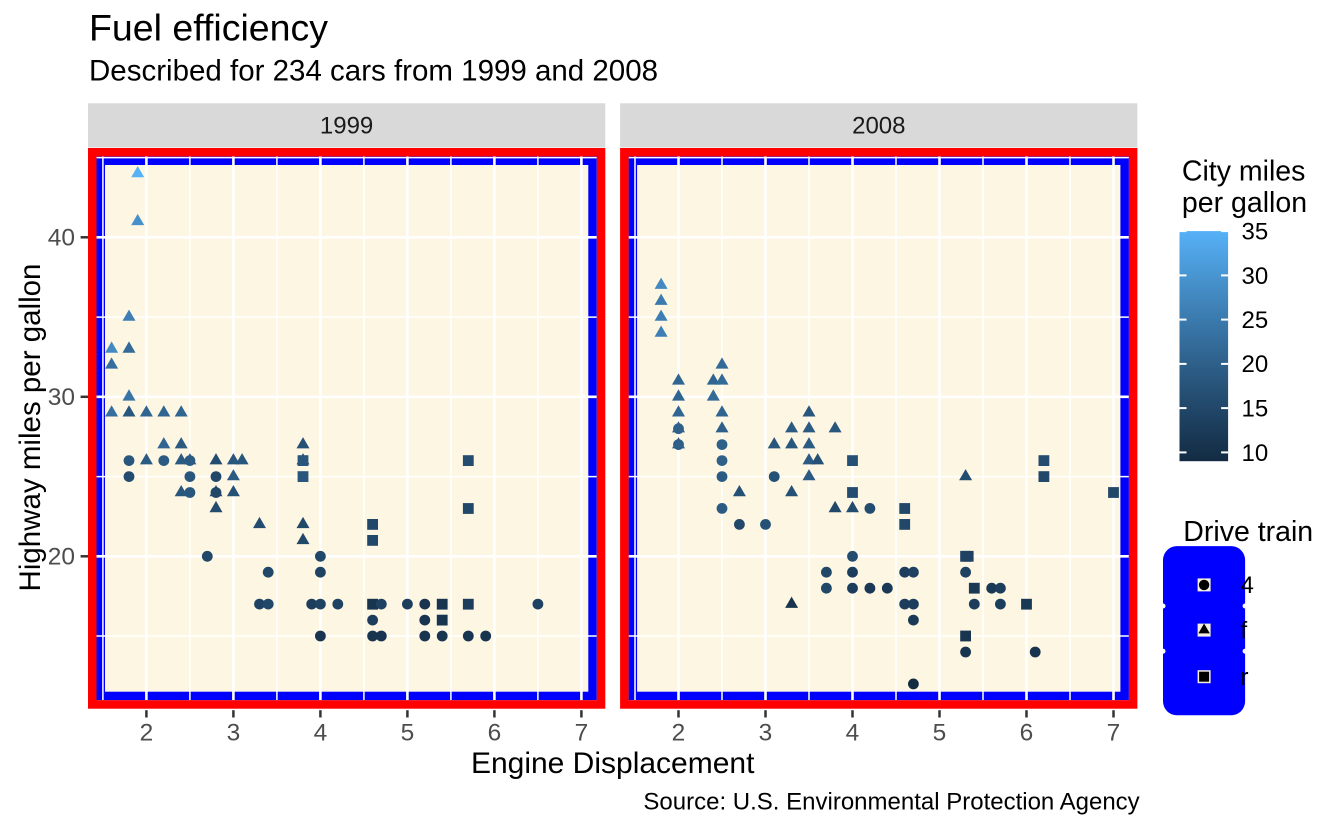 This screenshot has width=1344, height=835. I want to click on svg-text: 15, so click(1255, 409).